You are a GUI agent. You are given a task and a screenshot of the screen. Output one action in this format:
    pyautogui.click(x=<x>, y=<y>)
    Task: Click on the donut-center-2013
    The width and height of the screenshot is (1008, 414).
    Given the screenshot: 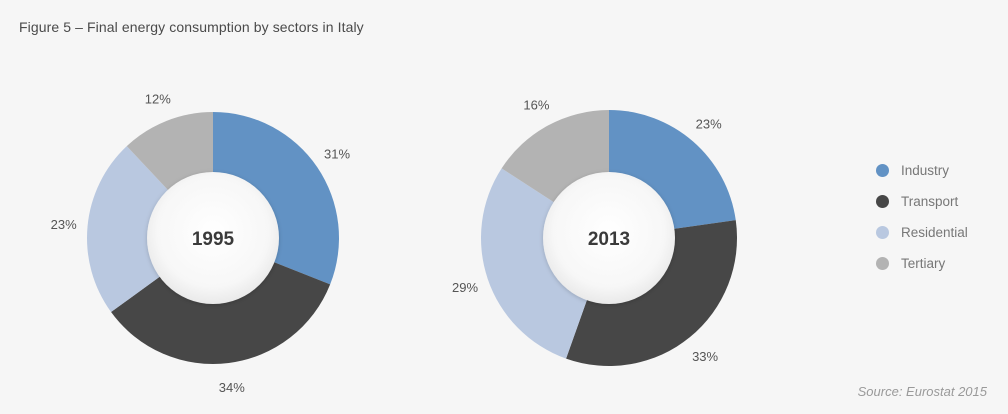 What is the action you would take?
    pyautogui.click(x=609, y=238)
    